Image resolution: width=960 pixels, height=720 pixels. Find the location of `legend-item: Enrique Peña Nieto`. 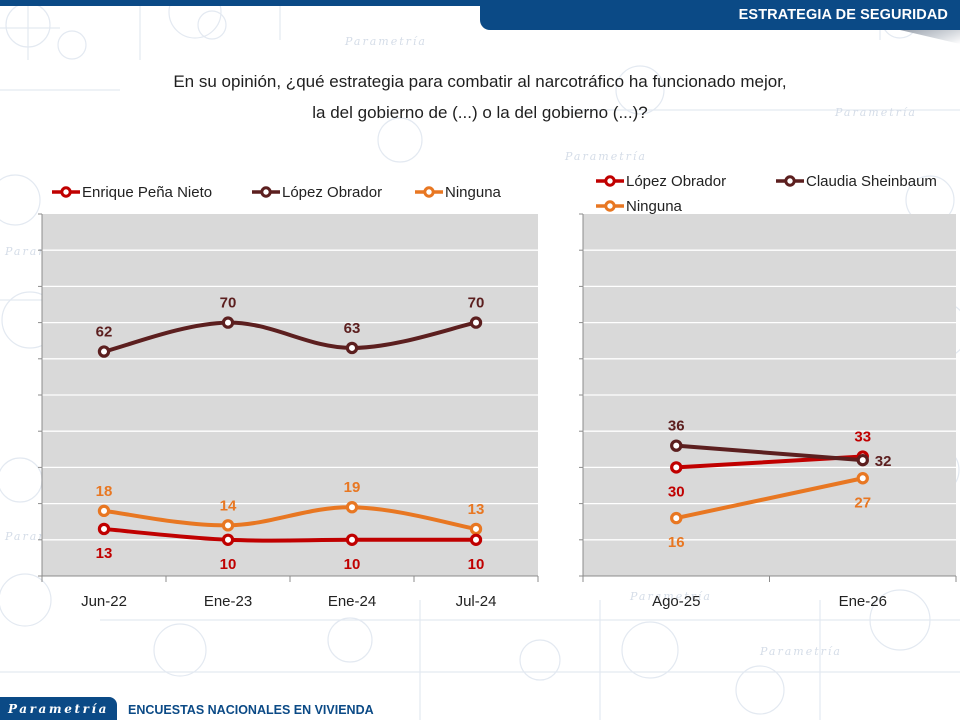

legend-item: Enrique Peña Nieto is located at coordinates (132, 192).